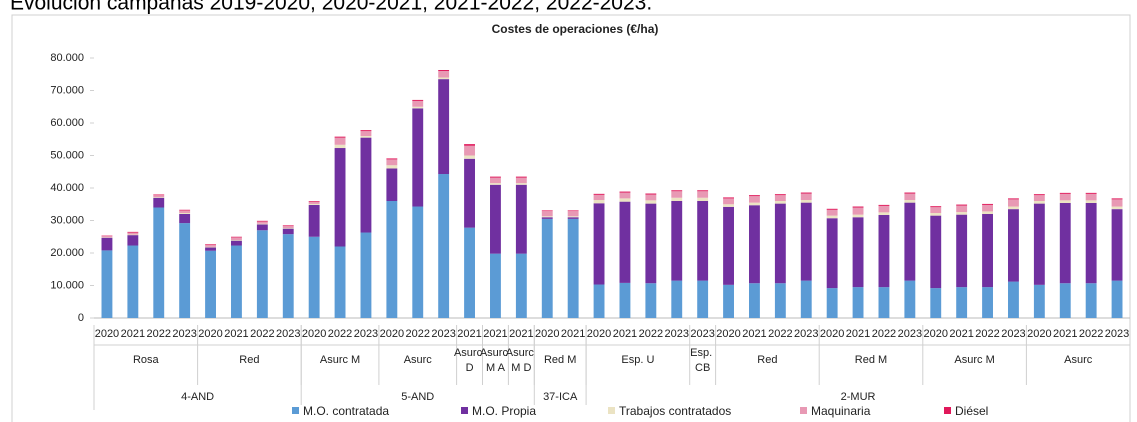 This screenshot has height=422, width=1137. I want to click on region-label: 37-ICA, so click(560, 397).